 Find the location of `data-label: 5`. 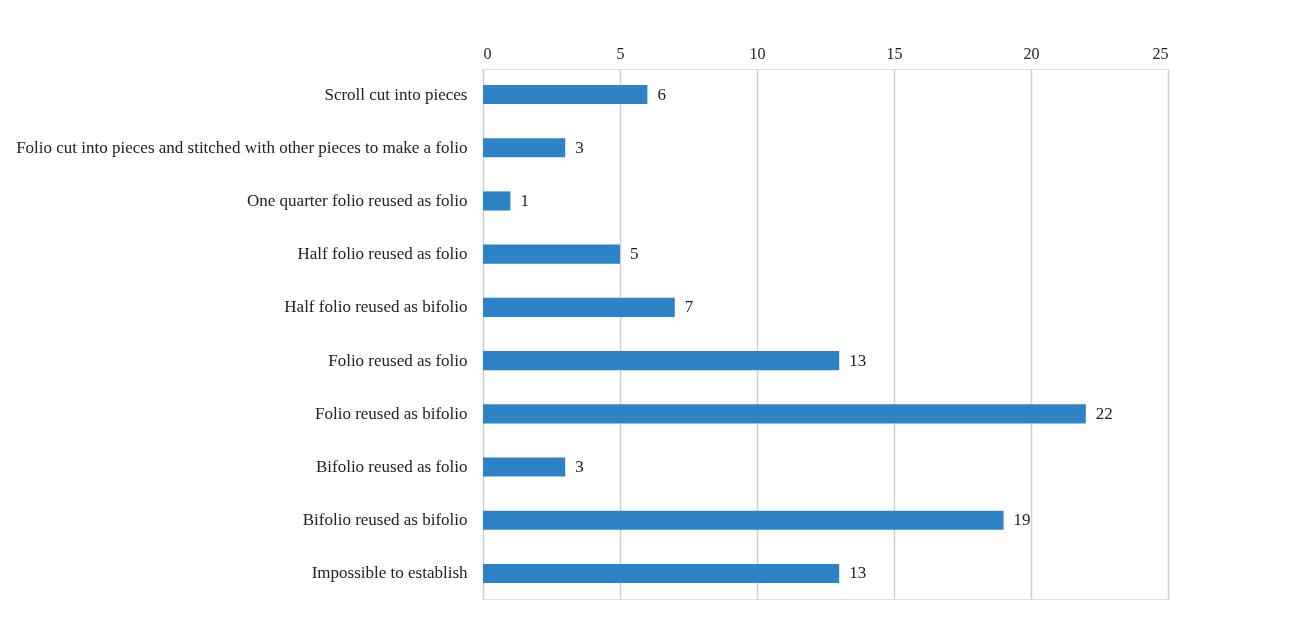

data-label: 5 is located at coordinates (634, 254).